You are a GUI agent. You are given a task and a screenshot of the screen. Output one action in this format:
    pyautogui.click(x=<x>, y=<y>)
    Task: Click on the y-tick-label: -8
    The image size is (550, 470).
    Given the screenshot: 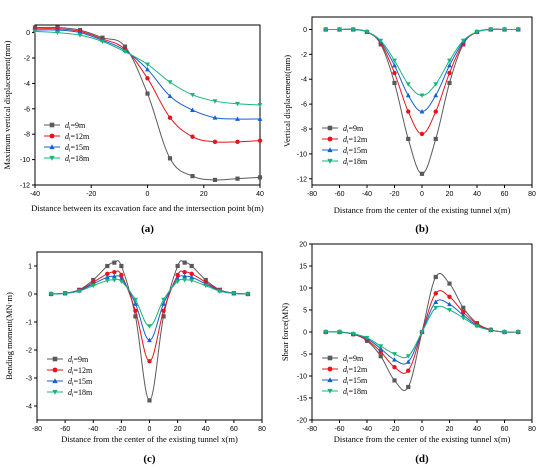 What is the action you would take?
    pyautogui.click(x=304, y=130)
    